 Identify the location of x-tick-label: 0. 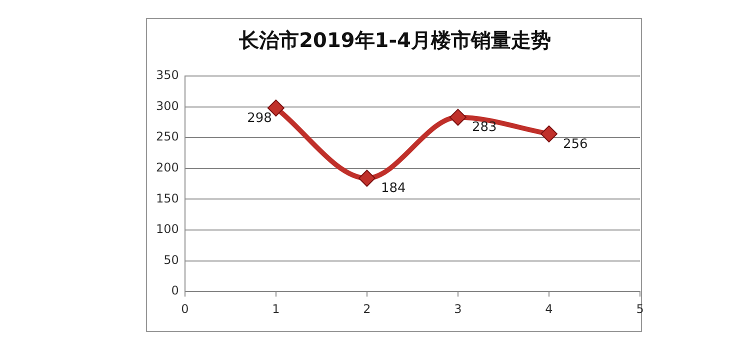
(185, 309).